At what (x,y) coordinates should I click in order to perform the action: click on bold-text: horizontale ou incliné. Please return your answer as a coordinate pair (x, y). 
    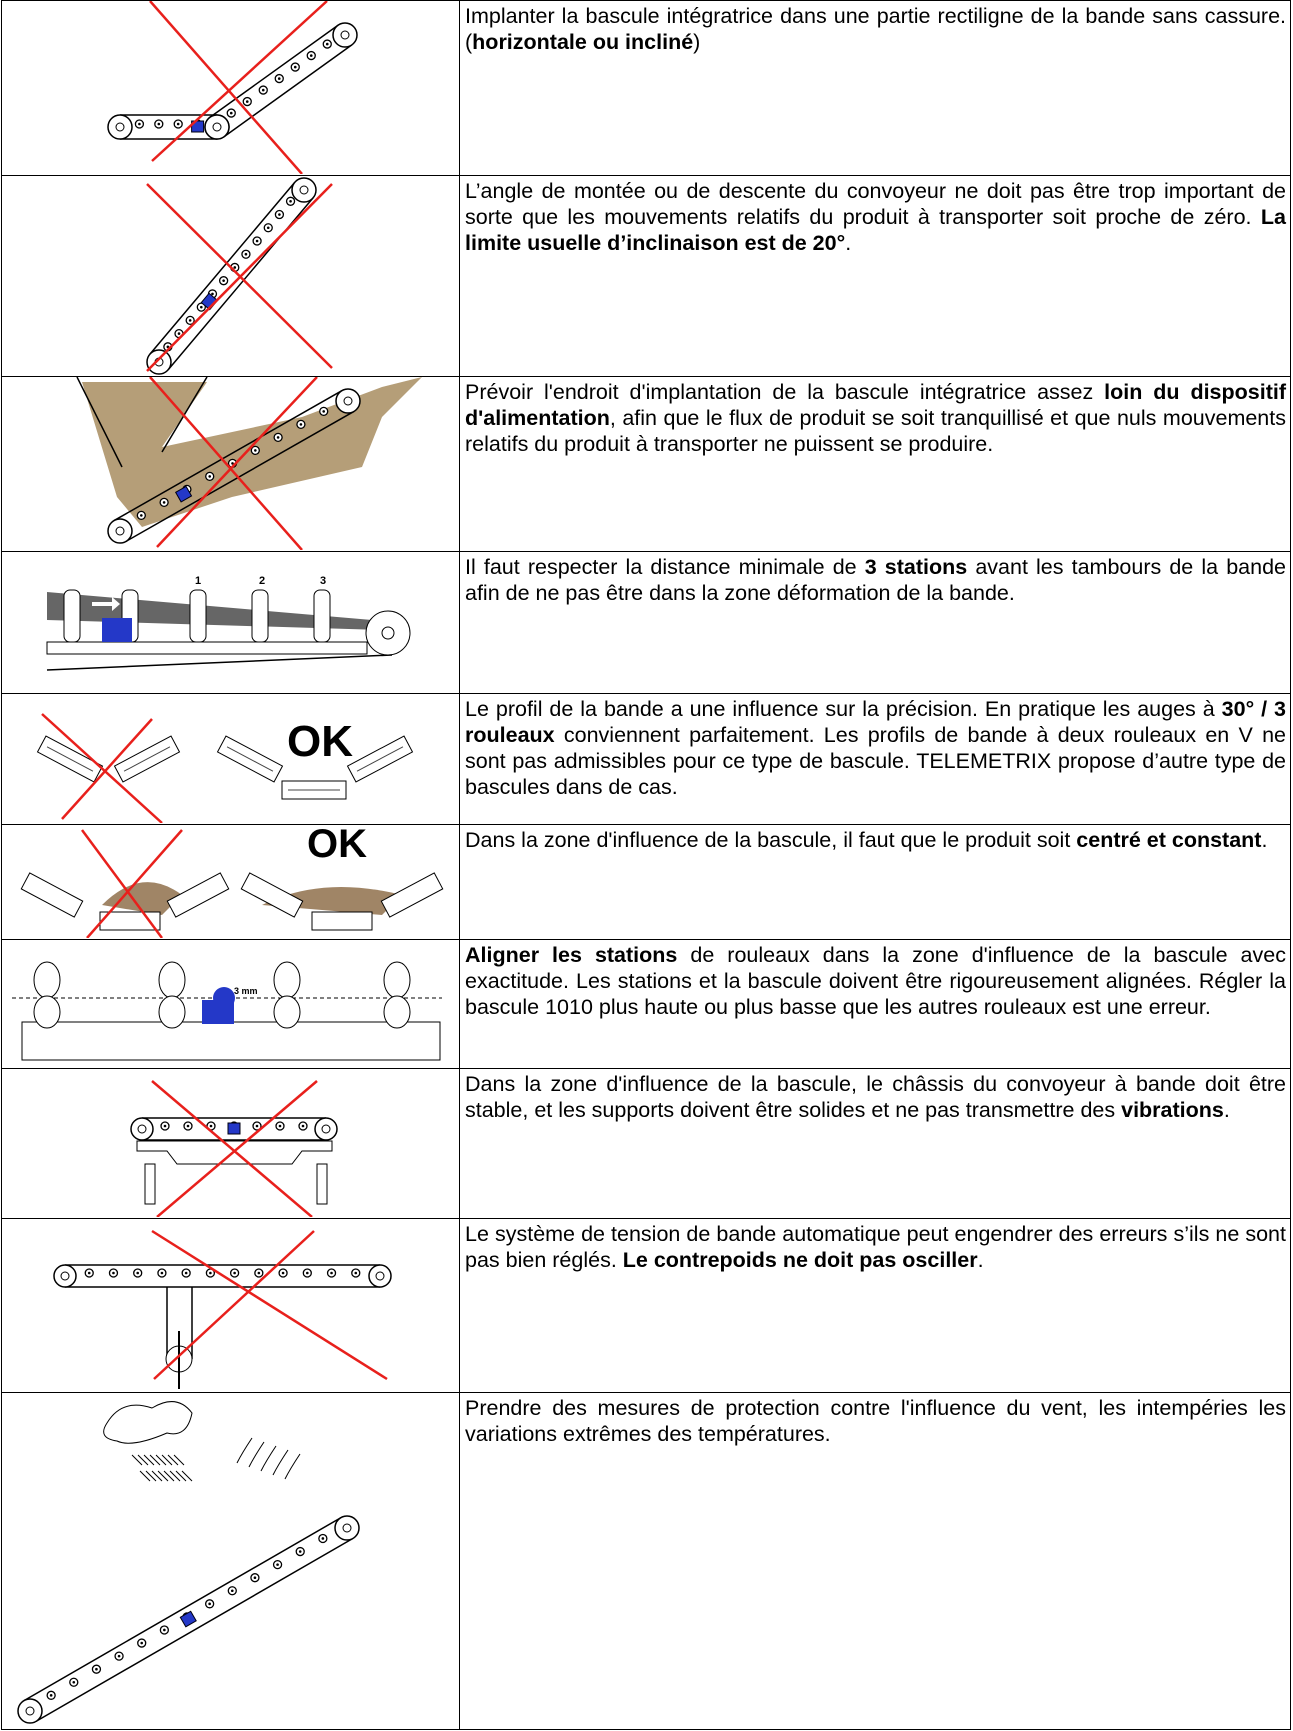
    Looking at the image, I should click on (583, 42).